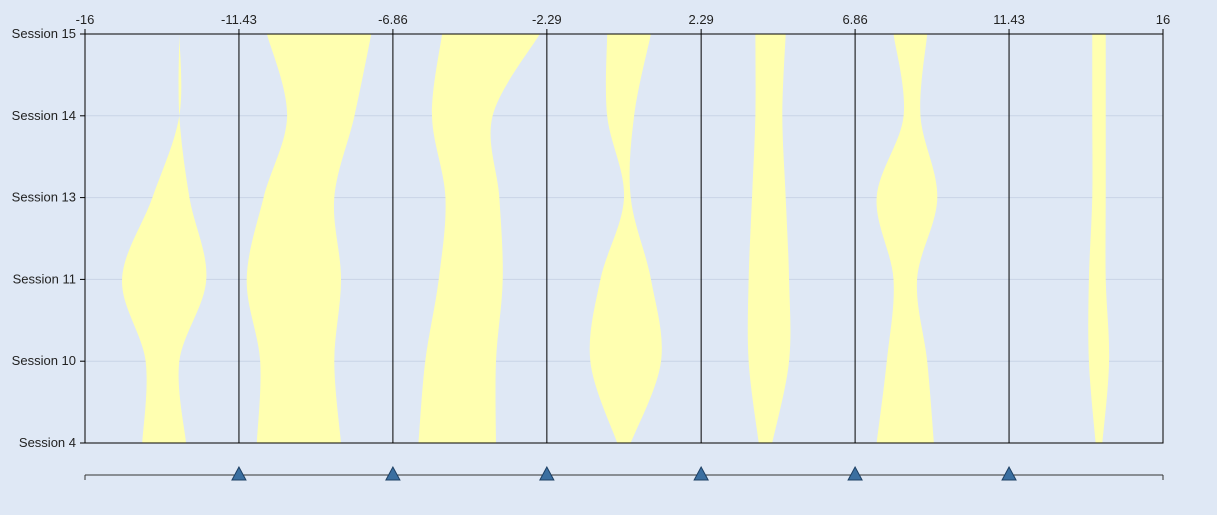  I want to click on y-tick-label: Session 13, so click(44, 197).